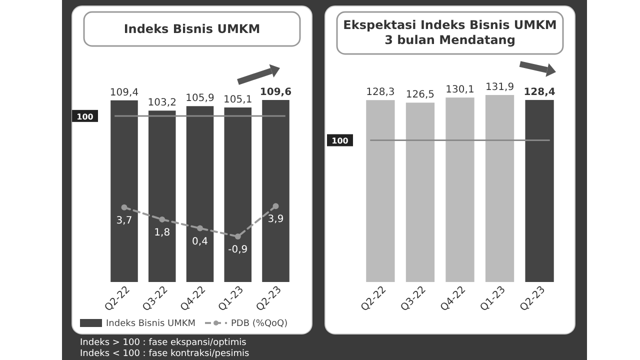  Describe the element at coordinates (259, 324) in the screenshot. I see `legend-label: PDB (%QoQ)` at that location.